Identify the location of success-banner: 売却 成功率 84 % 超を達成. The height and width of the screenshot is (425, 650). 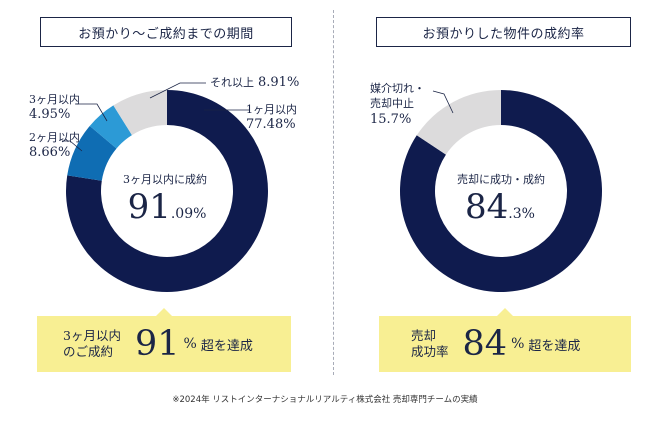
(505, 340).